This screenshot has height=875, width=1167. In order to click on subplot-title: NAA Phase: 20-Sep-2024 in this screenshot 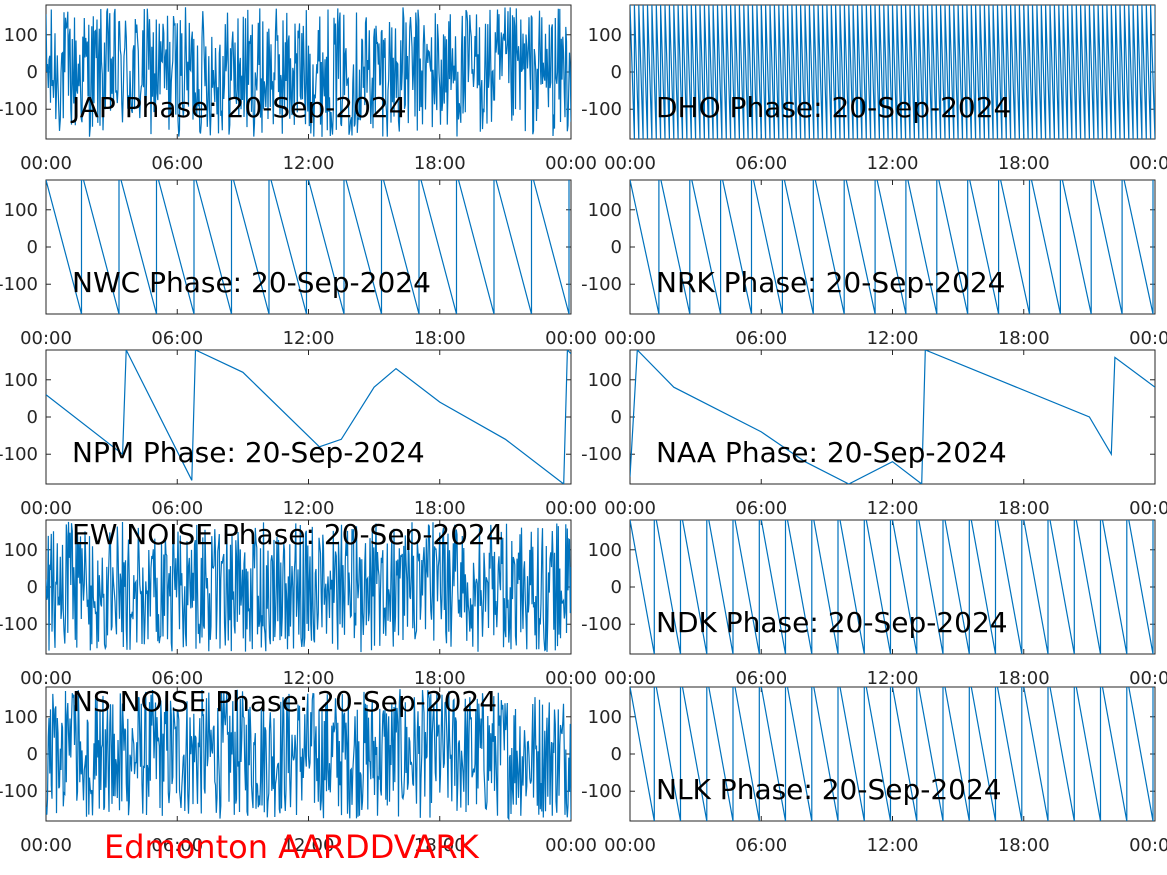, I will do `click(831, 452)`.